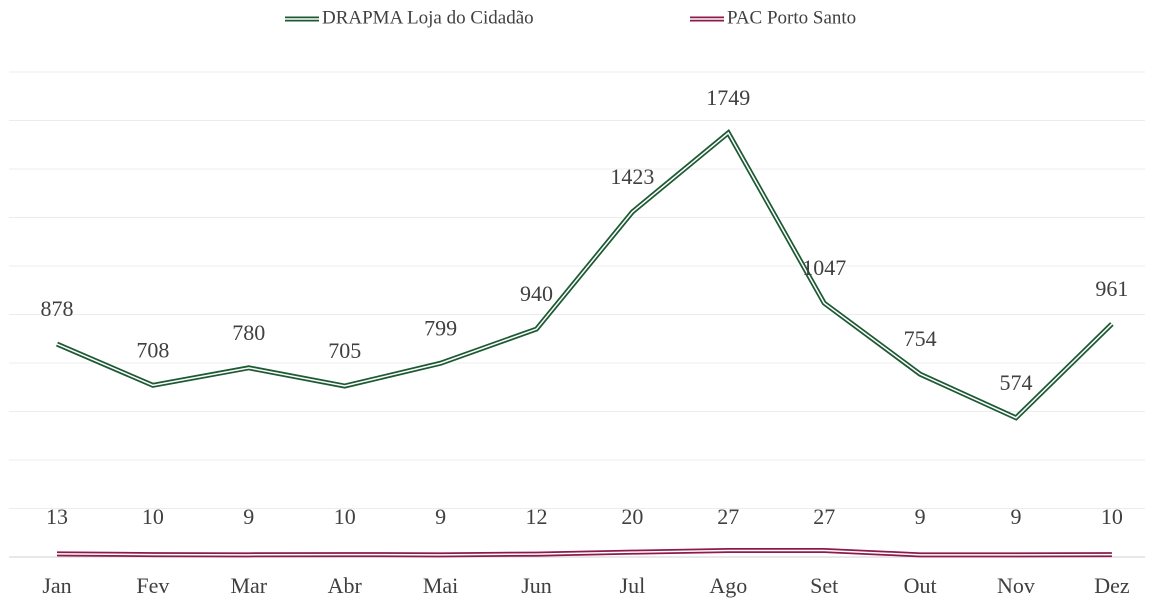 The image size is (1155, 606). I want to click on x-tick-label: Dez, so click(1112, 585).